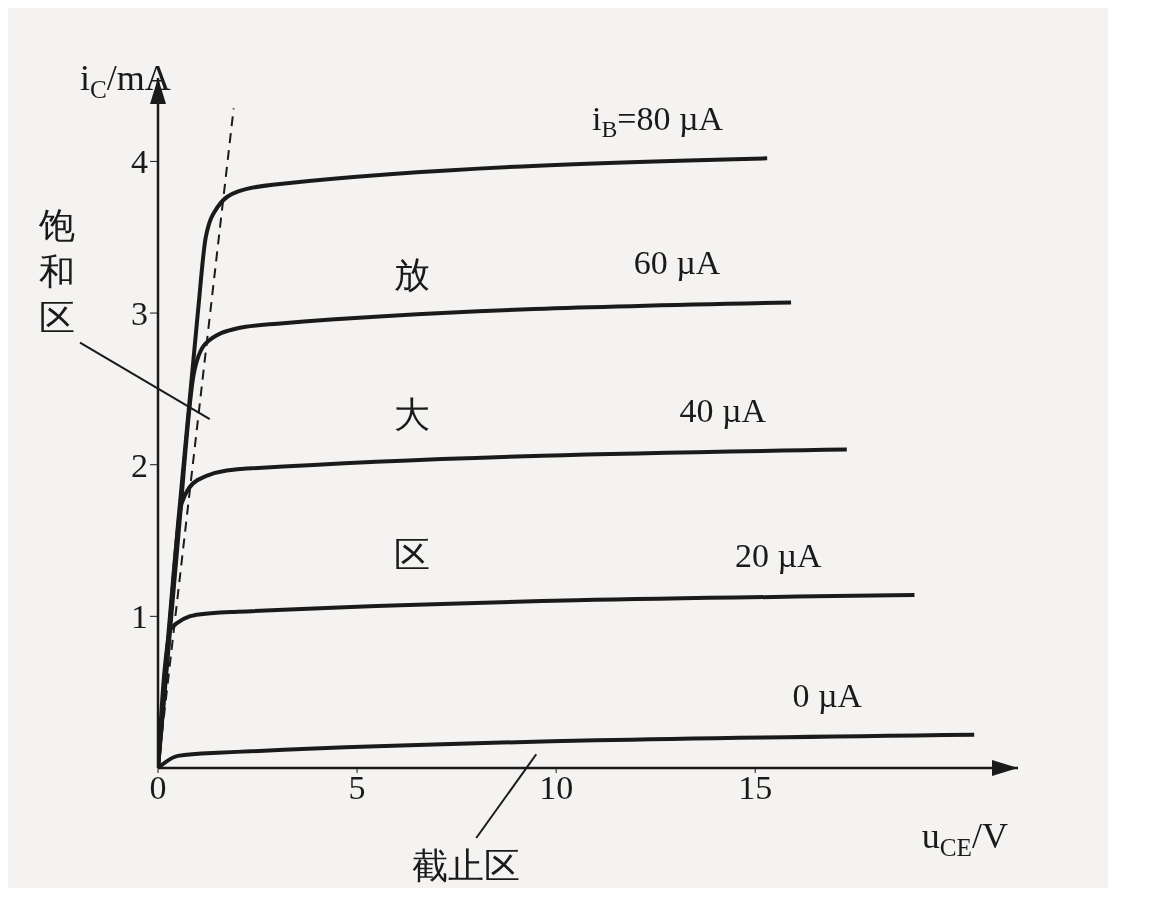 This screenshot has width=1164, height=912. I want to click on y-tick-label: 2, so click(139, 465).